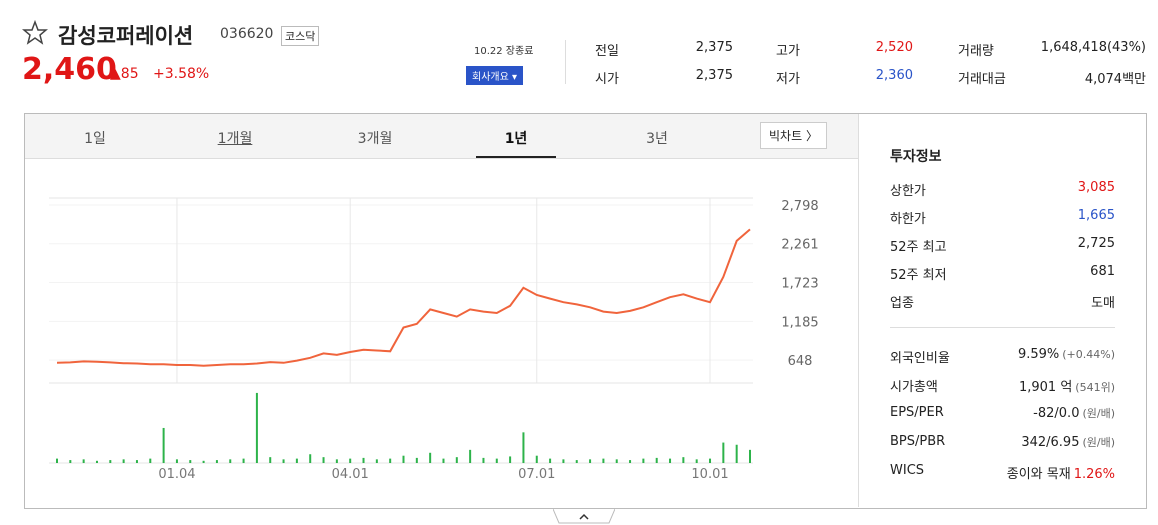  I want to click on change-pct: +3.58%, so click(181, 74).